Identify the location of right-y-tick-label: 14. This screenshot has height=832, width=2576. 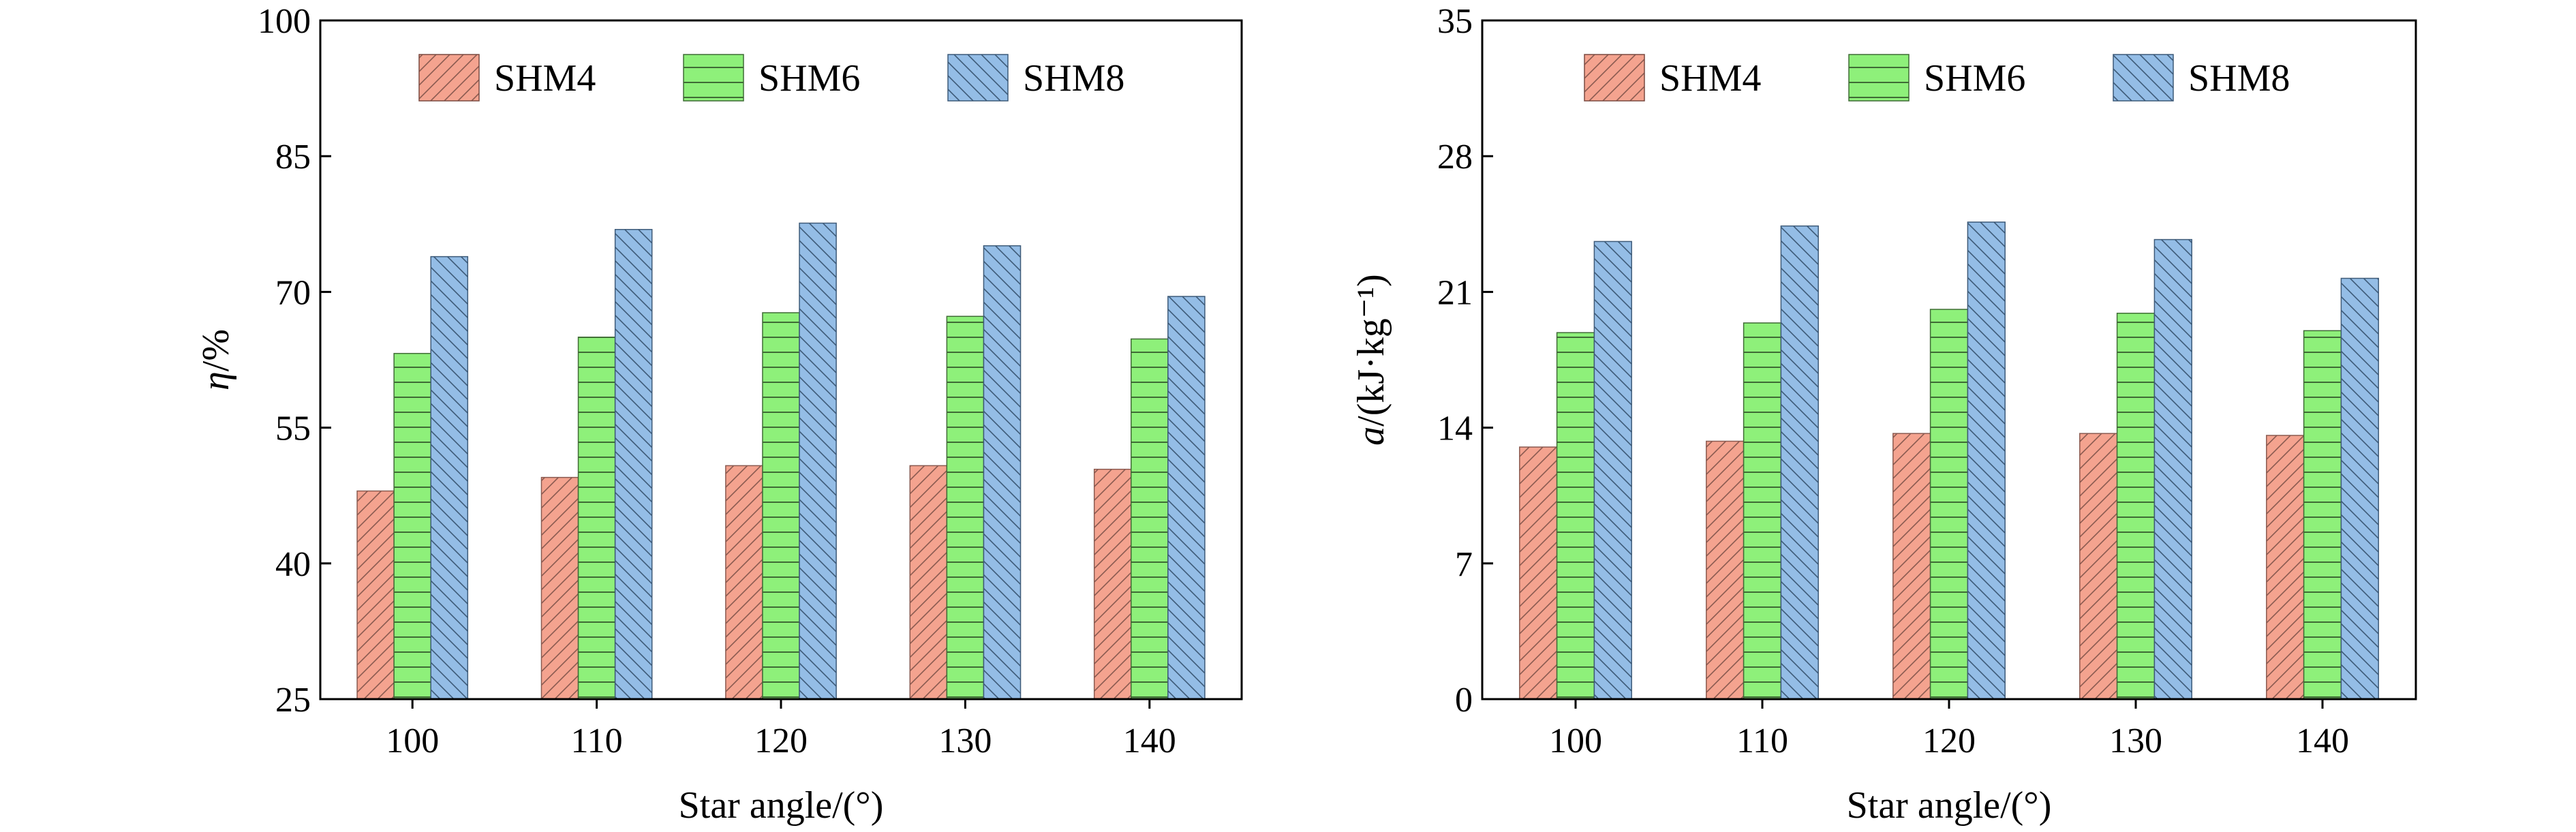
(1455, 429).